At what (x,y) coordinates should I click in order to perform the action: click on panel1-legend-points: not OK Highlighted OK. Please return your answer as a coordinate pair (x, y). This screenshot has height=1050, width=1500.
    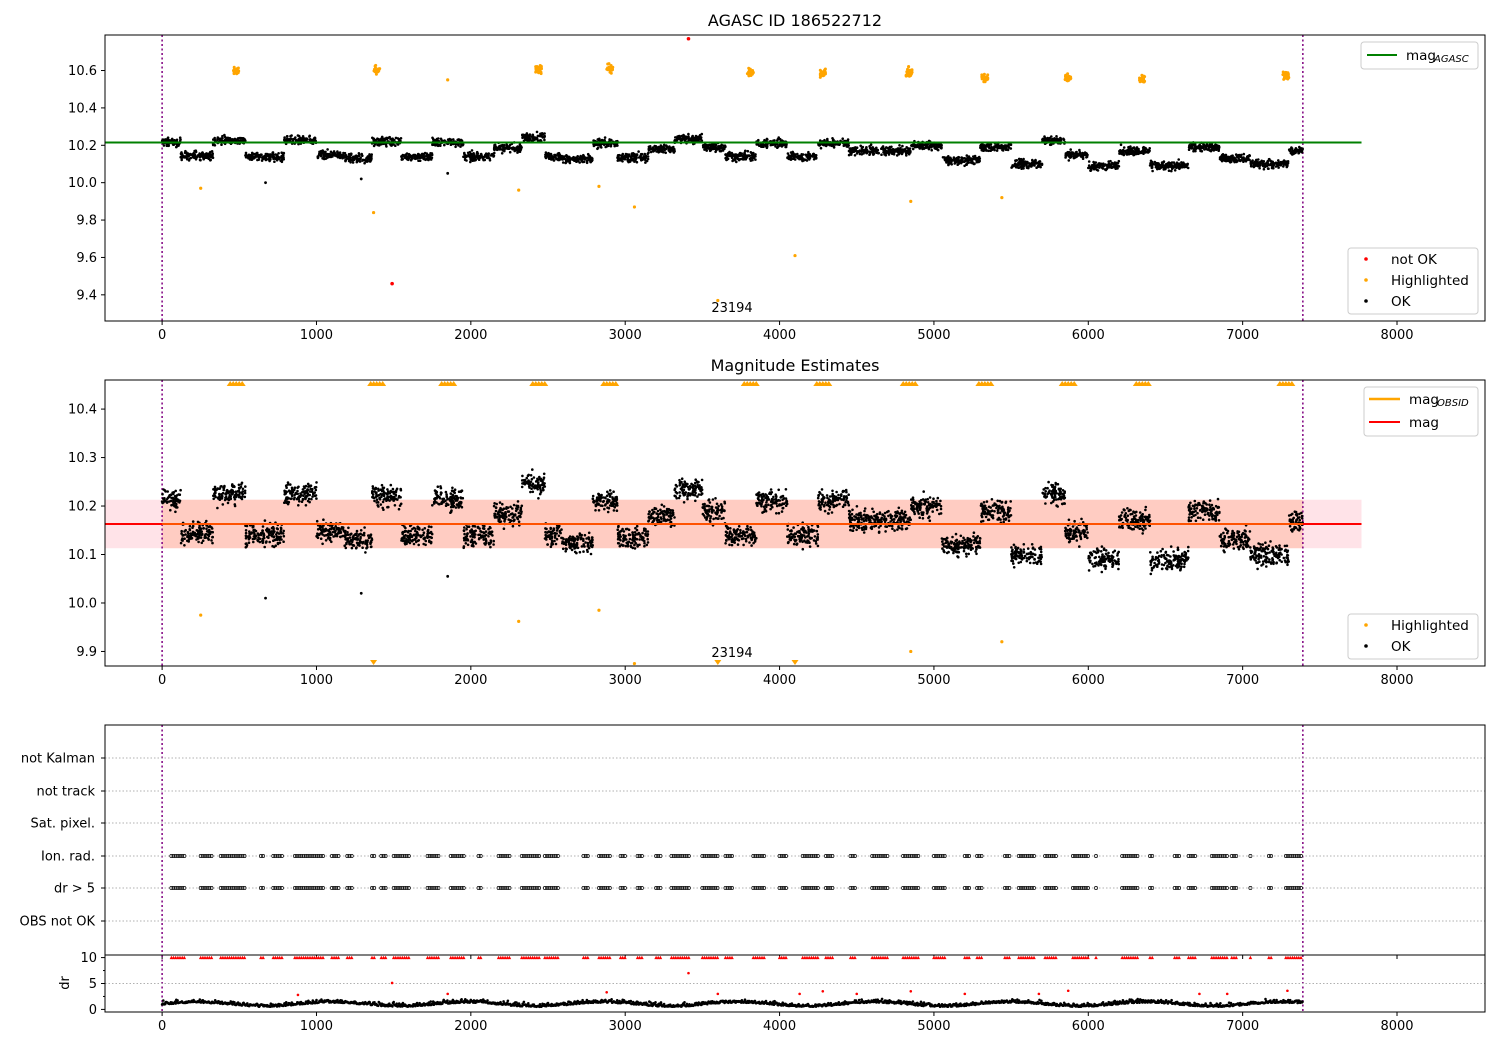
    Looking at the image, I should click on (1413, 281).